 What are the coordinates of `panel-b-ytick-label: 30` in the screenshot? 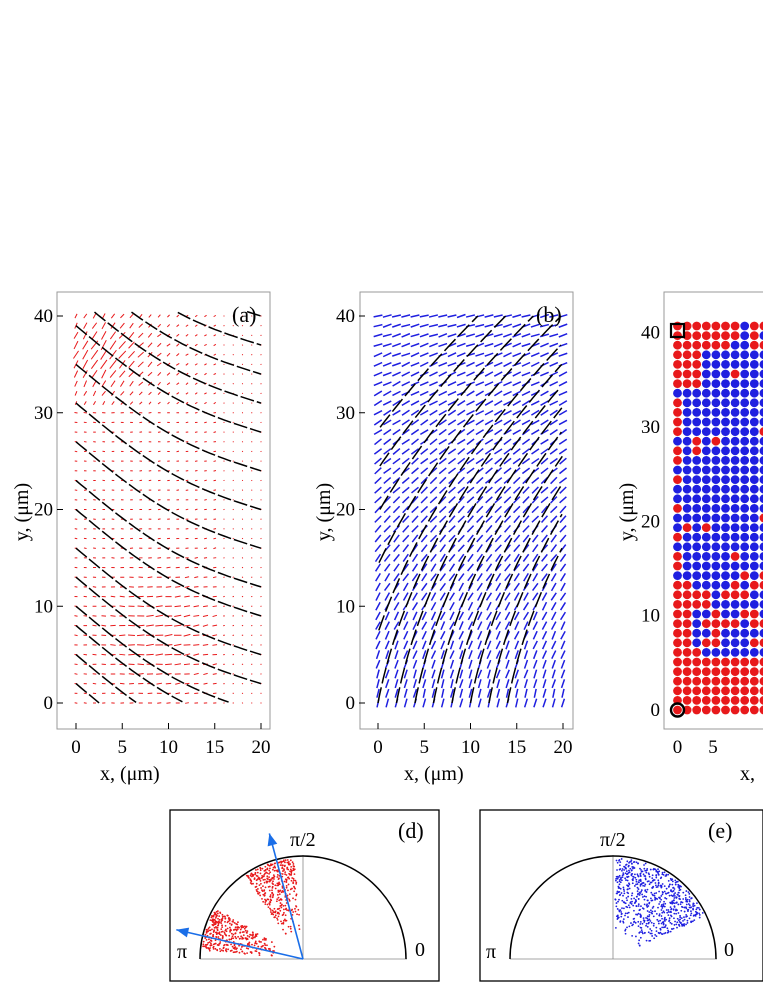 It's located at (345, 413).